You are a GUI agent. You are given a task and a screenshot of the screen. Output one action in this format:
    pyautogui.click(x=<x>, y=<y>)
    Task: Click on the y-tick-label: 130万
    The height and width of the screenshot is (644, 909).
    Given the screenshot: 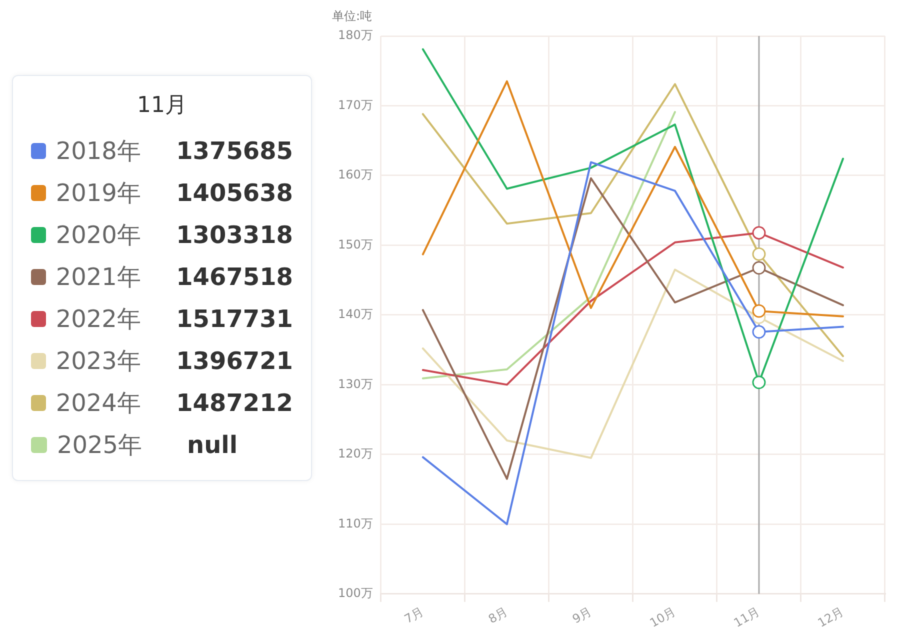 What is the action you would take?
    pyautogui.click(x=355, y=383)
    